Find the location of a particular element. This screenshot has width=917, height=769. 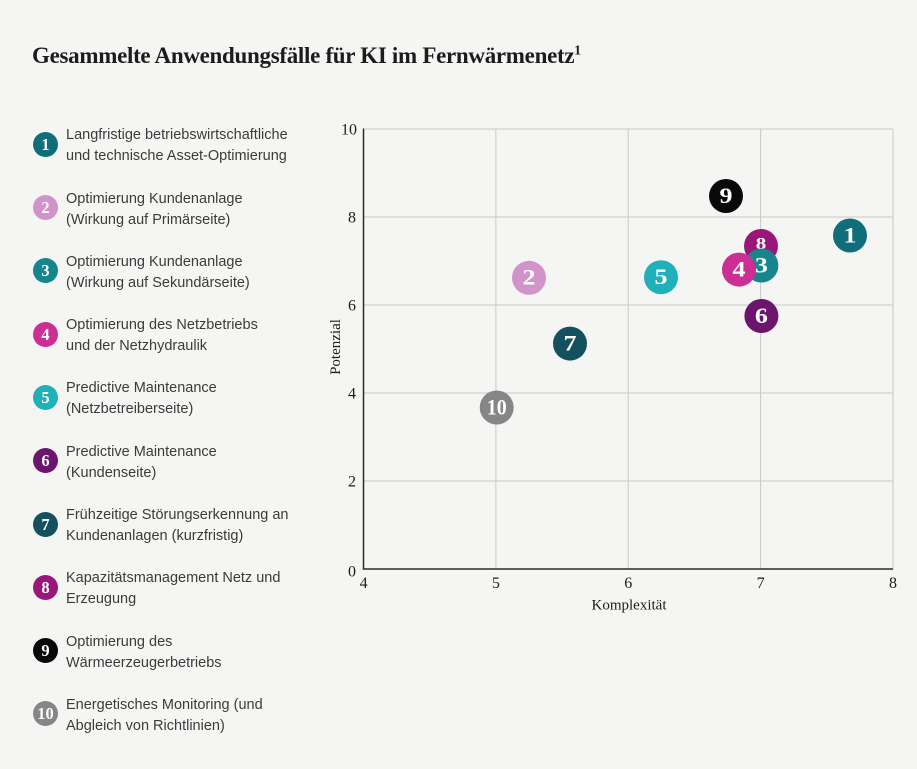

svg-text: Potenzial is located at coordinates (336, 347).